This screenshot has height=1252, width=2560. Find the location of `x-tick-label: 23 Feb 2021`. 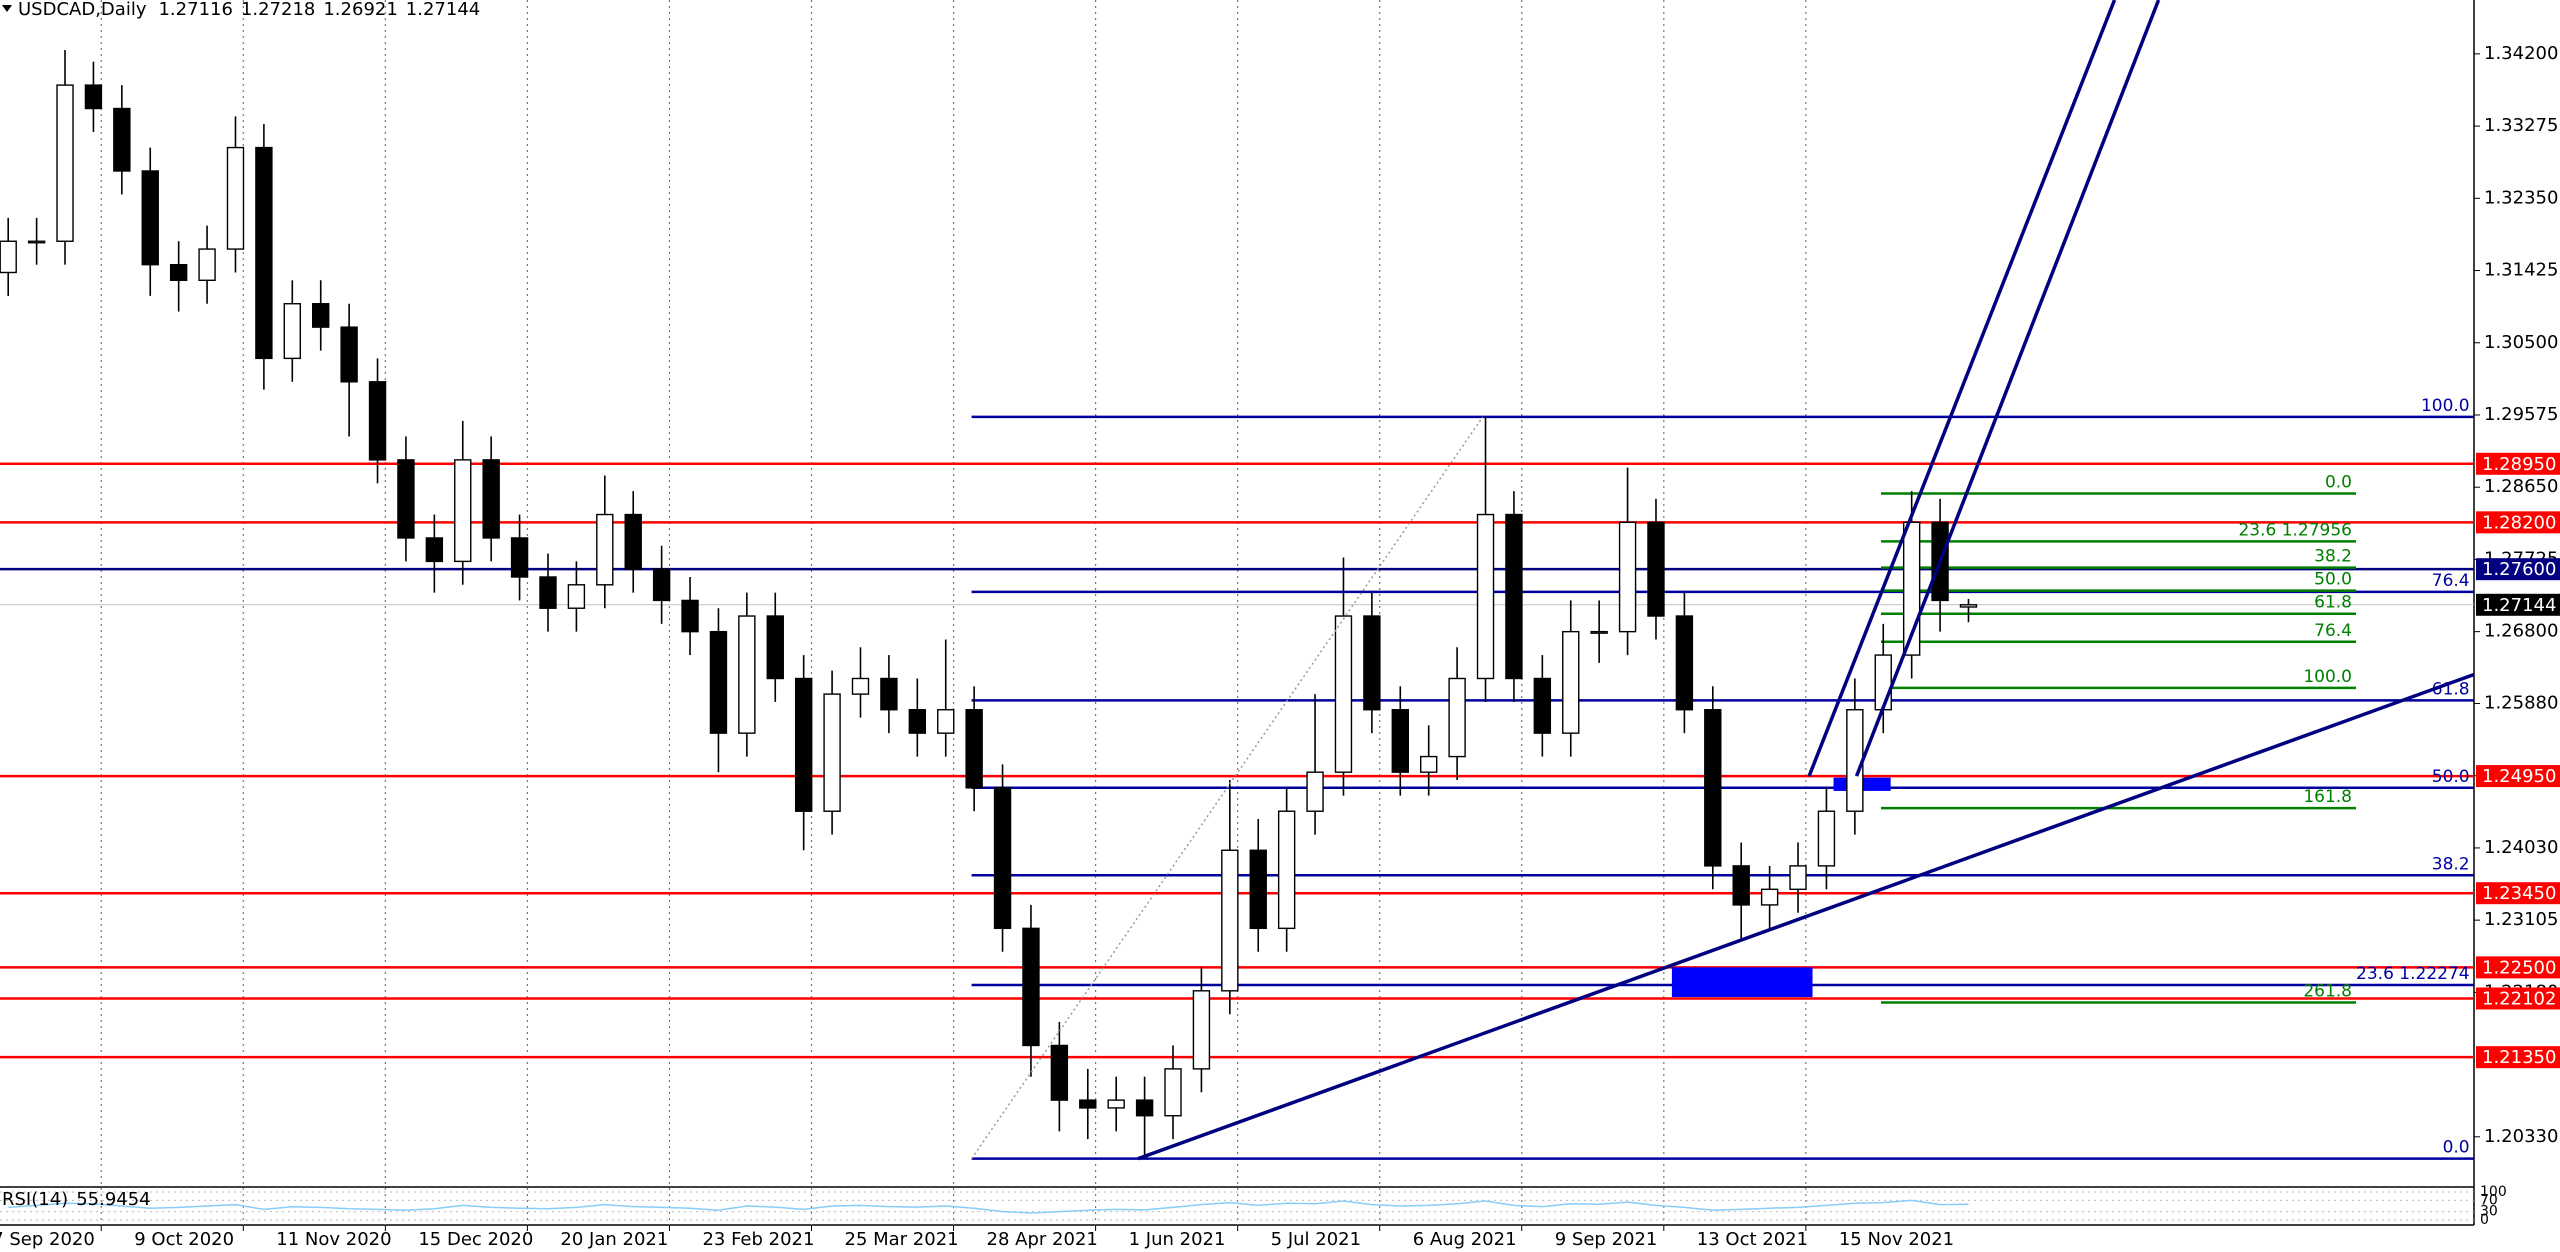

x-tick-label: 23 Feb 2021 is located at coordinates (758, 1239).